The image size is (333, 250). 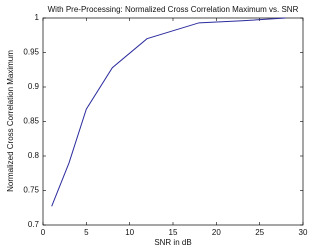 I want to click on y-tick-label: 0.8, so click(x=34, y=155).